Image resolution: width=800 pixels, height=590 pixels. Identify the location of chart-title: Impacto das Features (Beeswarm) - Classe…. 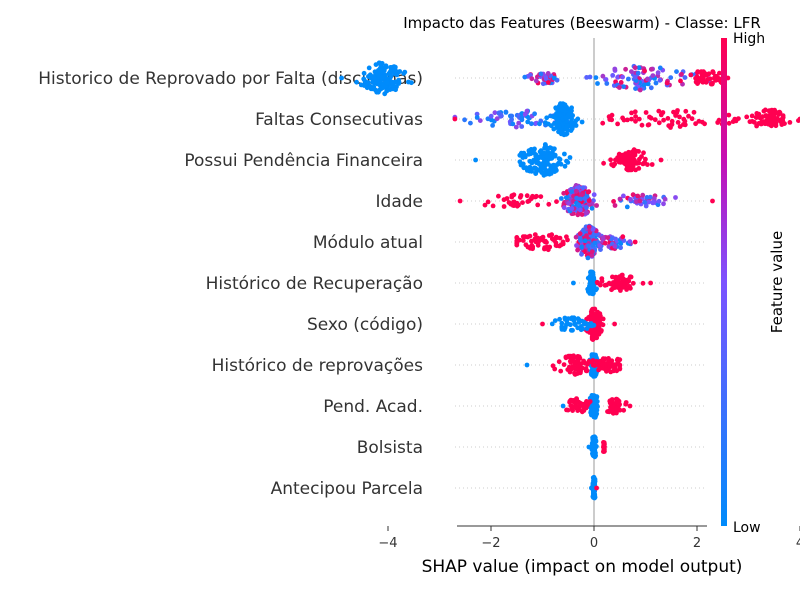
(582, 23).